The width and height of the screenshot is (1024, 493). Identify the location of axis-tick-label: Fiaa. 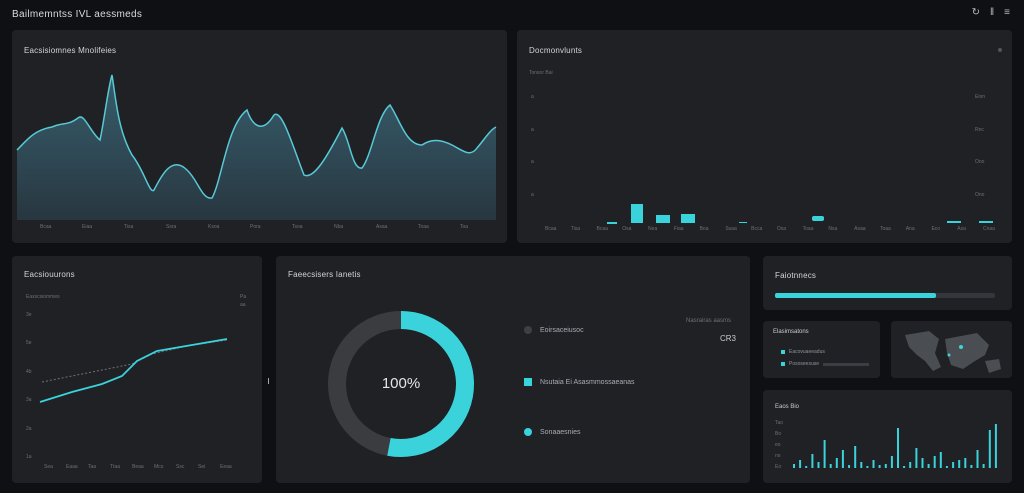
(678, 229).